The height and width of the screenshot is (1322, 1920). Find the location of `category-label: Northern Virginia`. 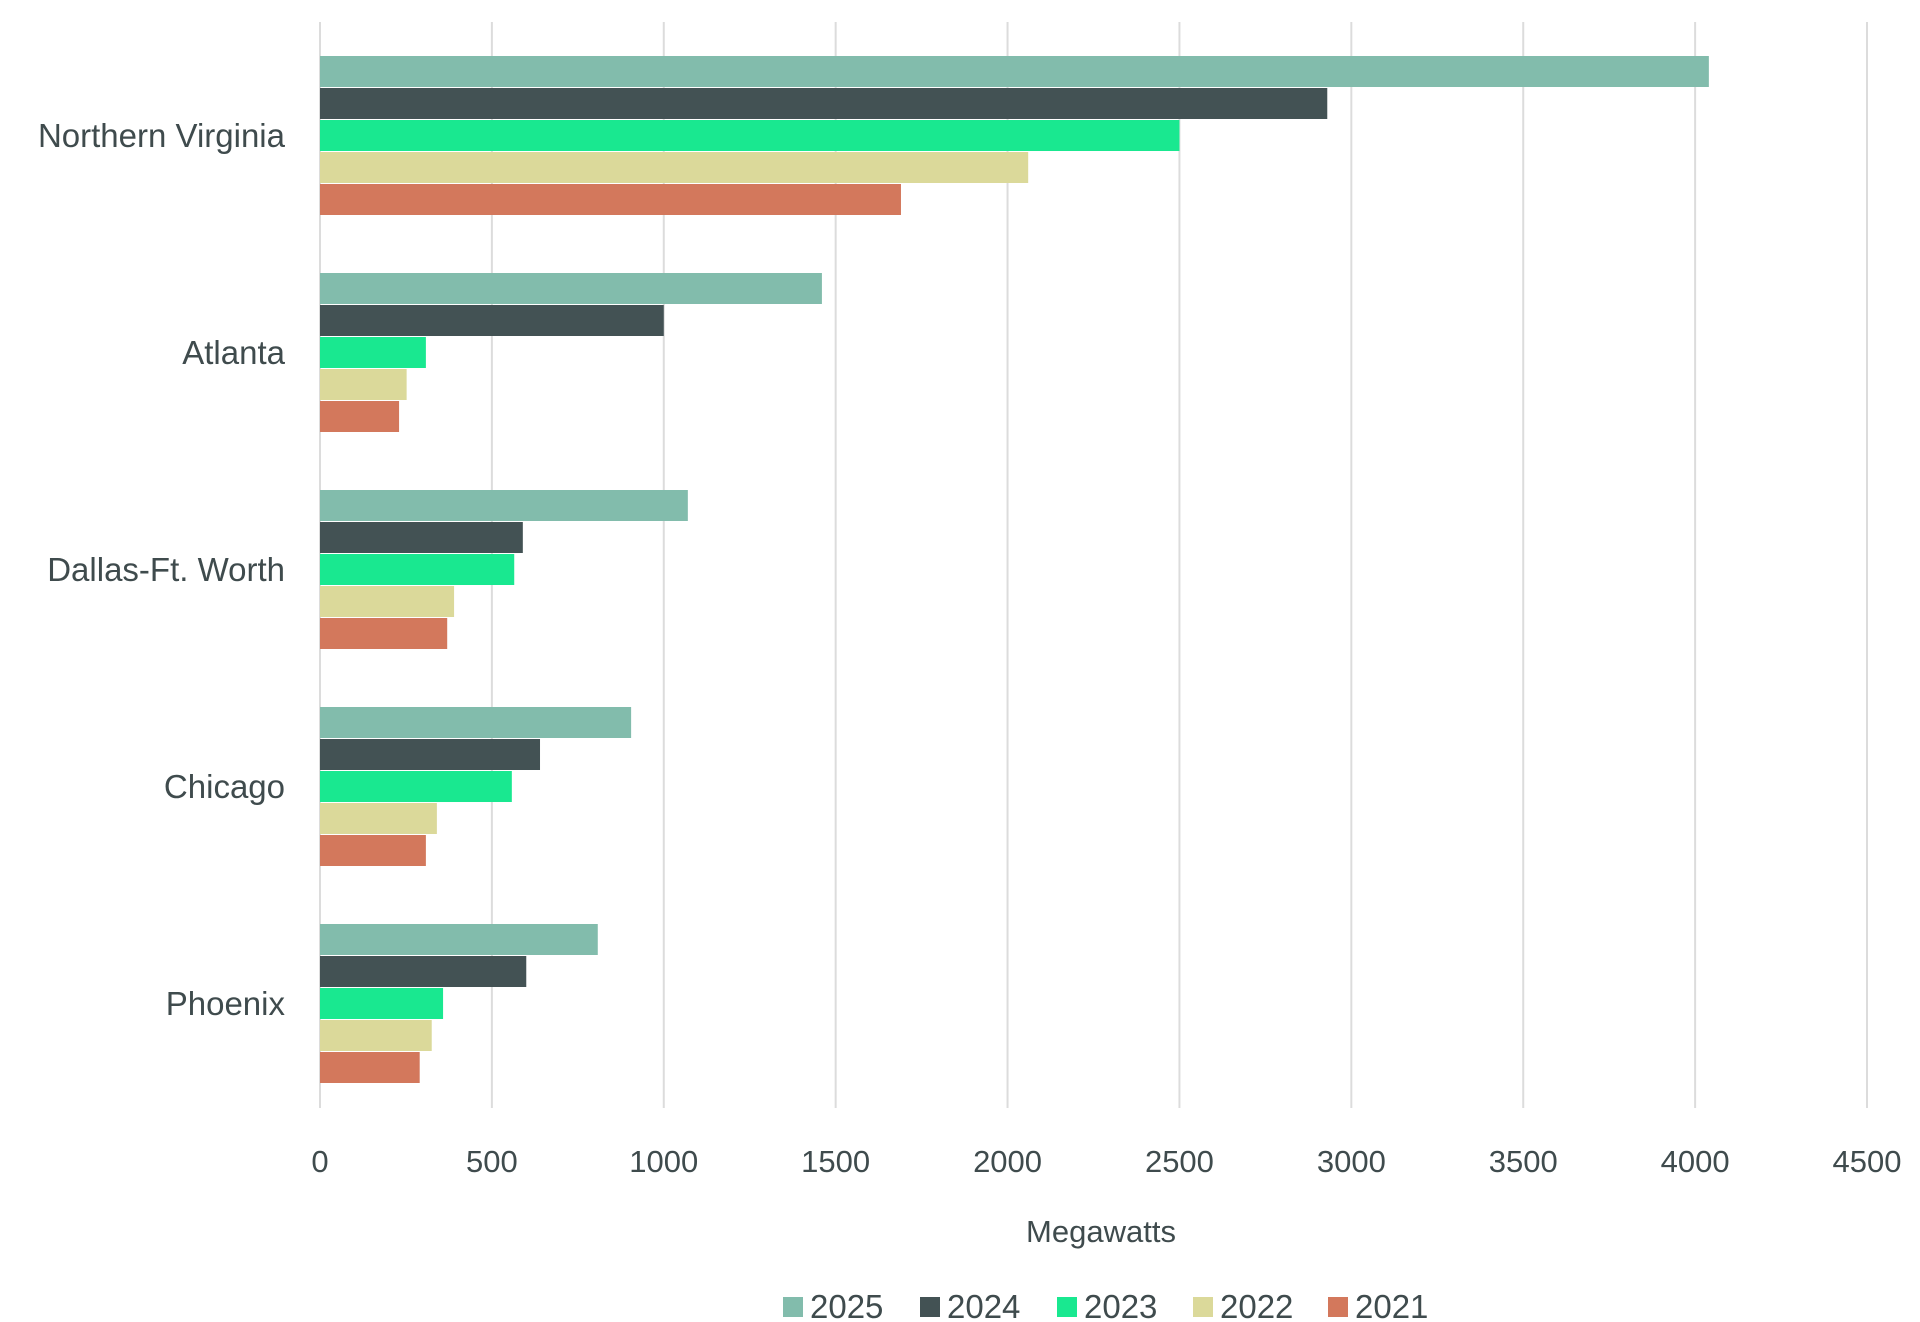

category-label: Northern Virginia is located at coordinates (162, 135).